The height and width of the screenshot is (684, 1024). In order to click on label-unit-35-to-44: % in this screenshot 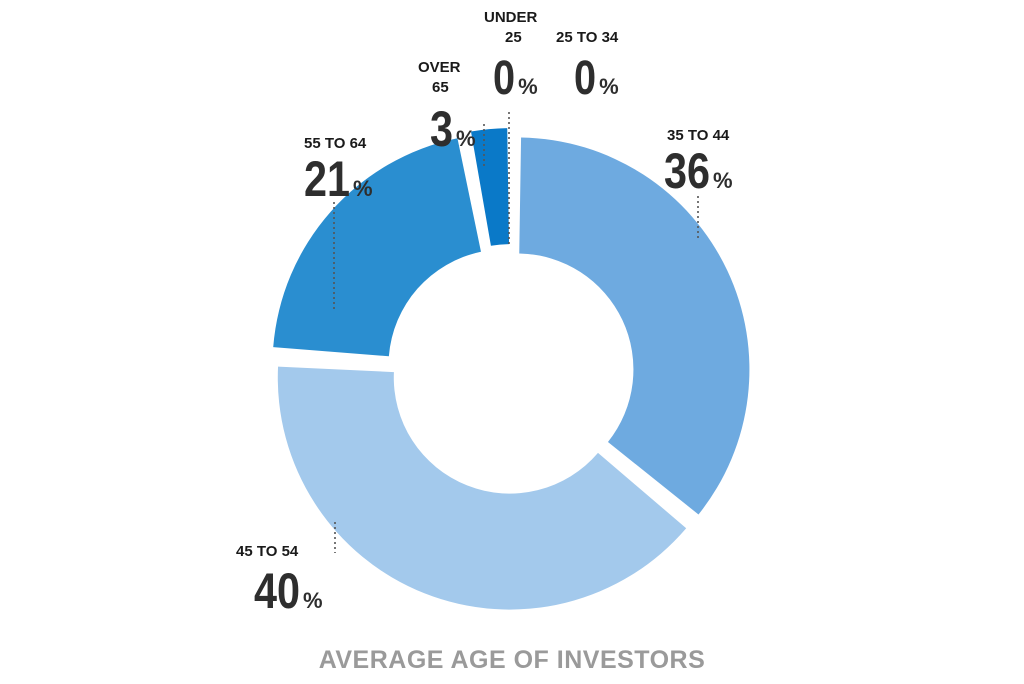, I will do `click(723, 180)`.